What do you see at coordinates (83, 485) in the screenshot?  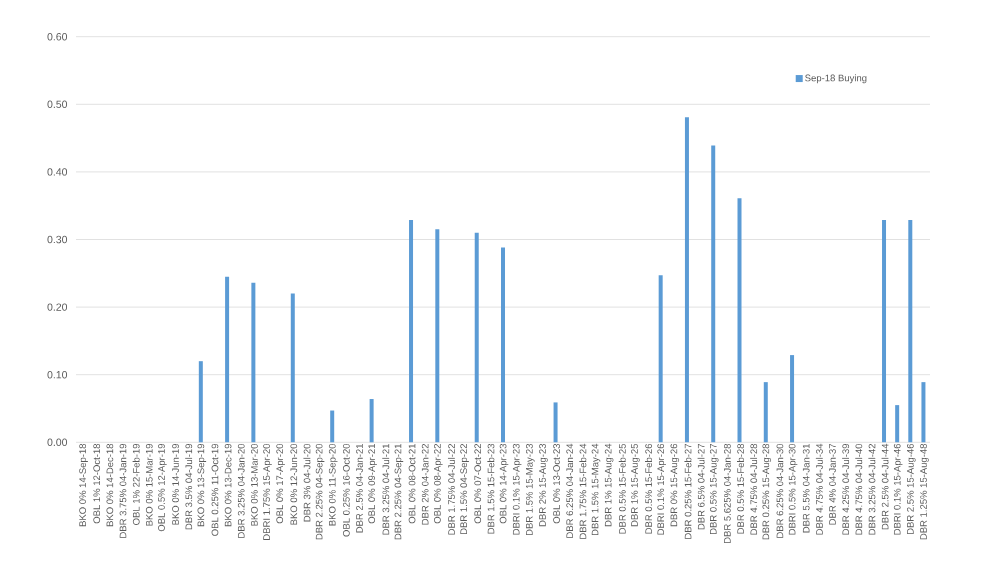 I see `x-tick-label: BKO 0% 14-Sep-18` at bounding box center [83, 485].